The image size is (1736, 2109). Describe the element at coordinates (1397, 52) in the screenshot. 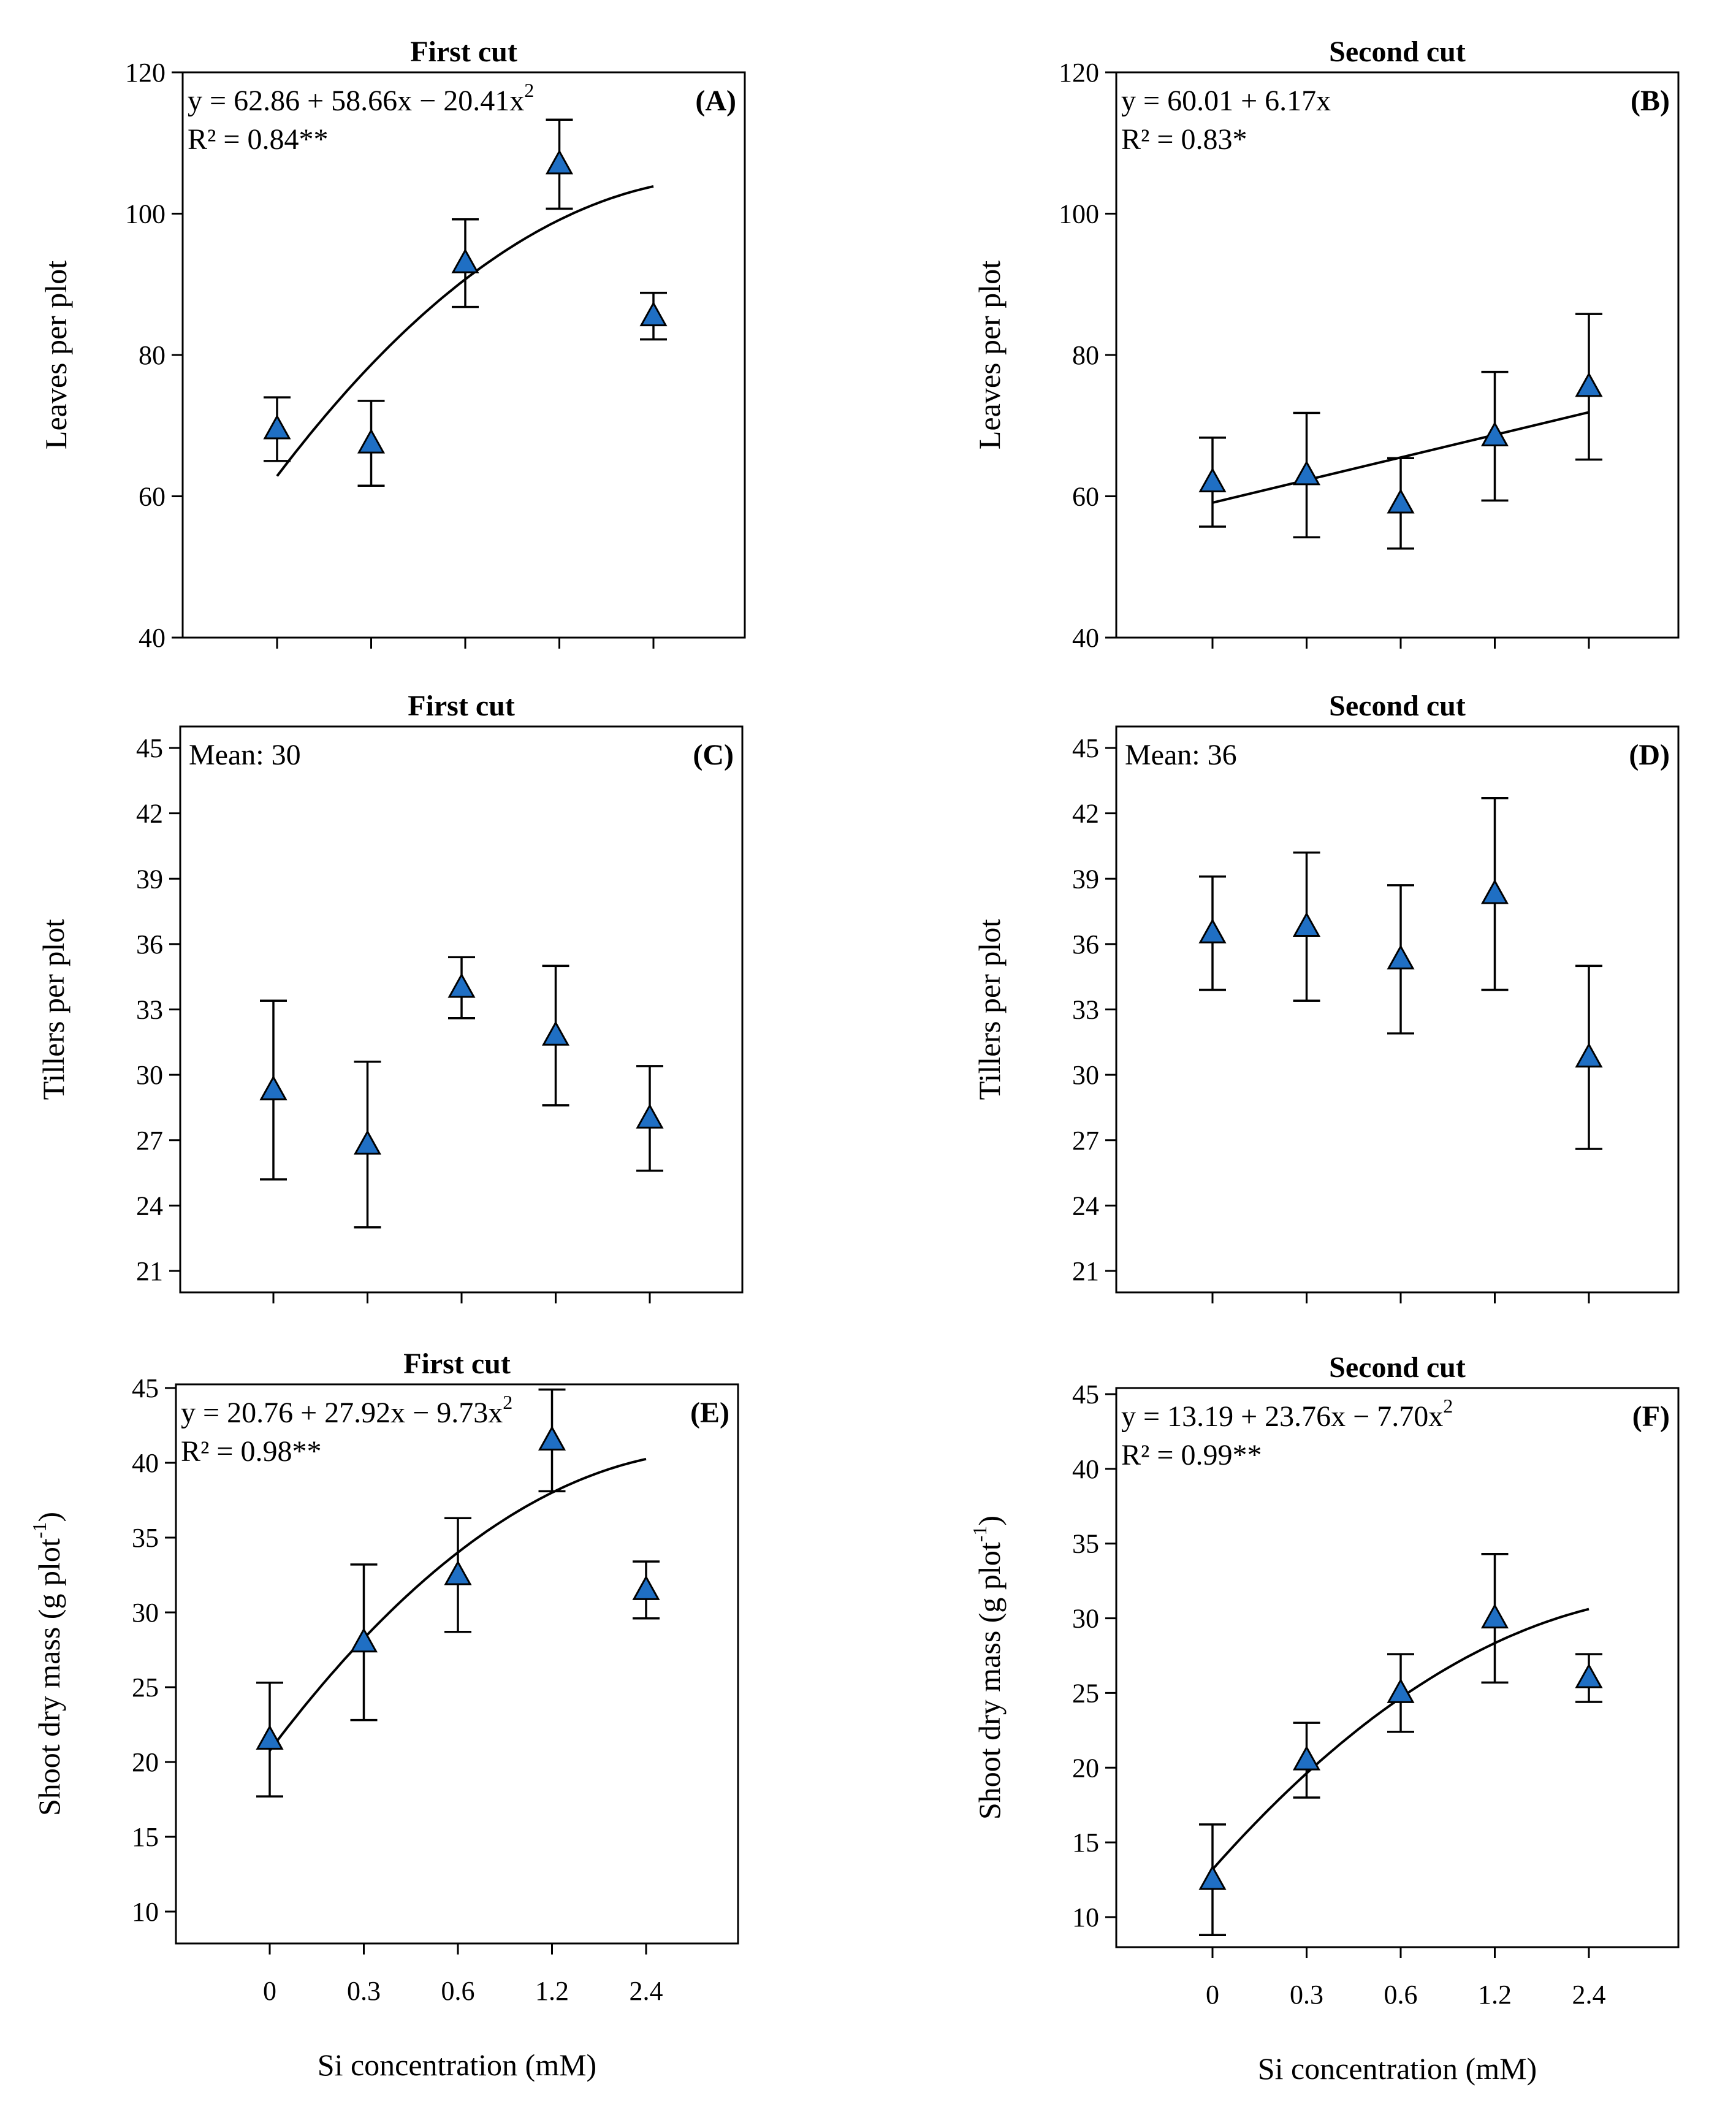

I see `chart-title: Second cut` at that location.